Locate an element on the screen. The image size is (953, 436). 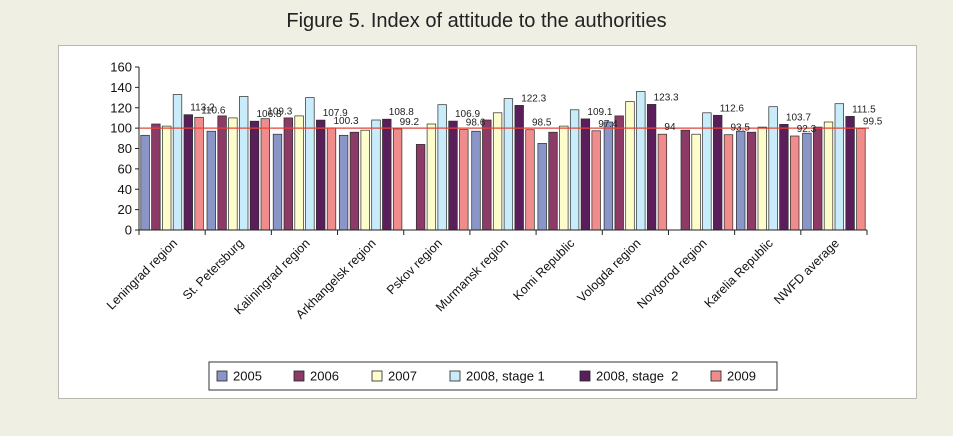
data-label: 111.5 is located at coordinates (864, 109).